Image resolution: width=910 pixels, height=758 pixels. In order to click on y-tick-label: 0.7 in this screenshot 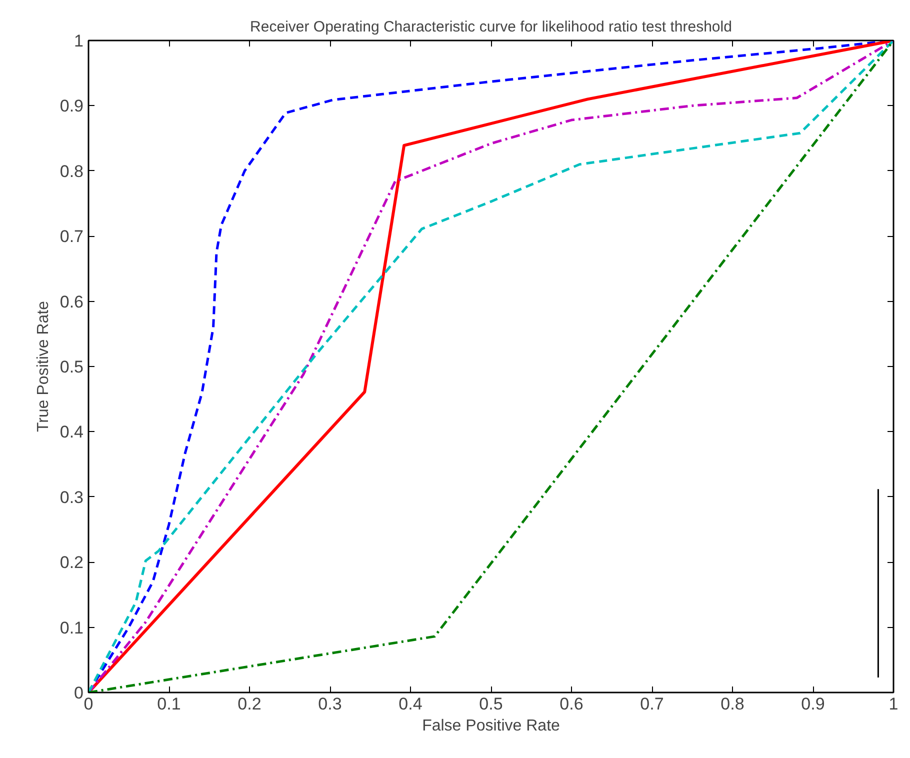, I will do `click(72, 236)`.